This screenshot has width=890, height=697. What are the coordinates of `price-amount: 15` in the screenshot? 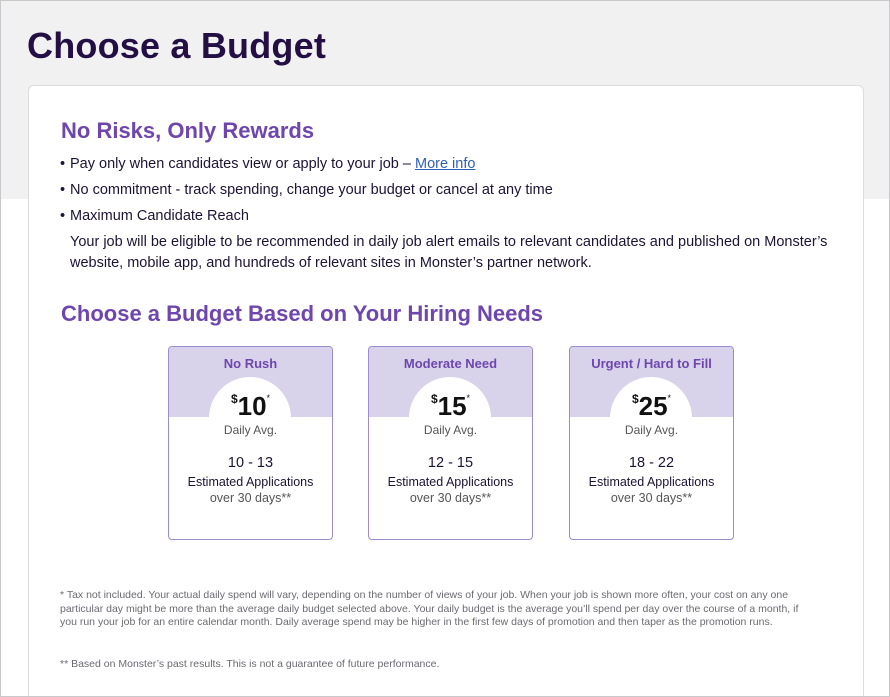 It's located at (452, 406).